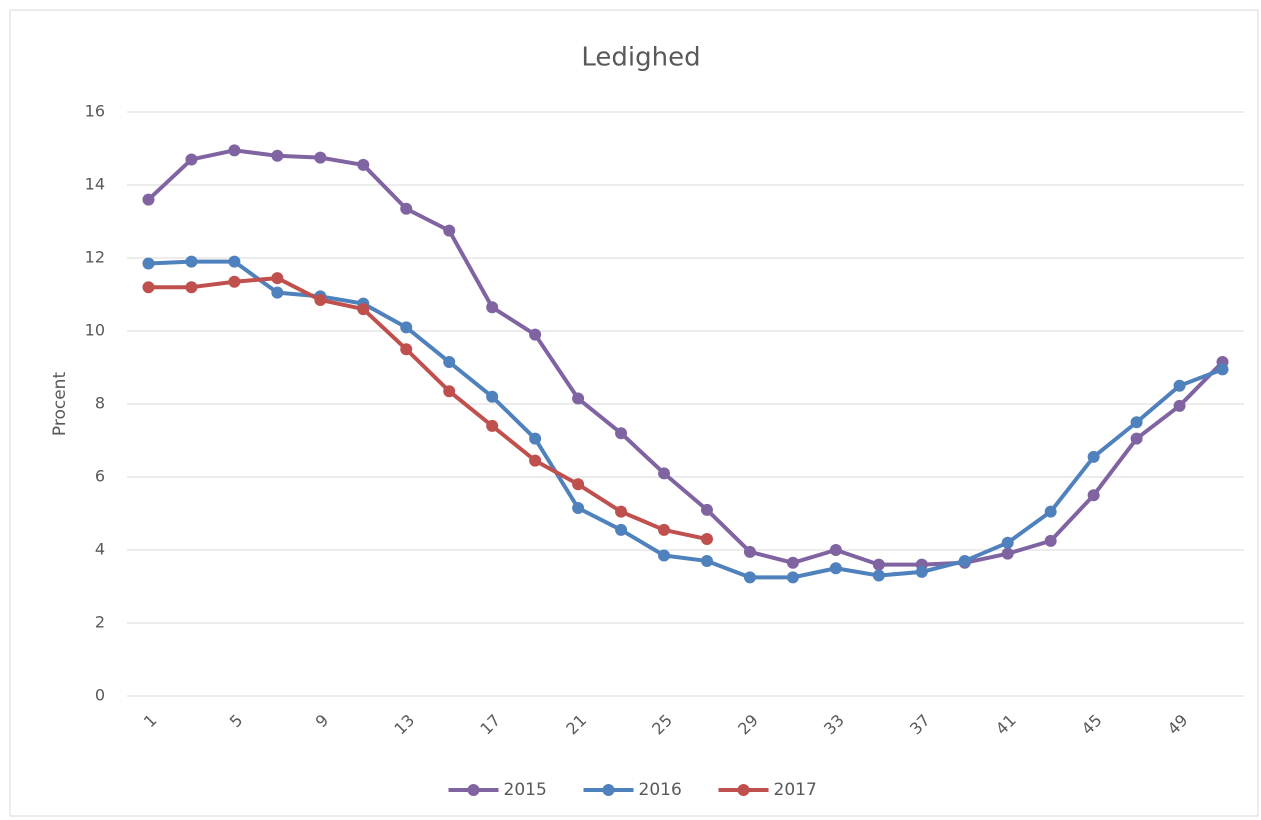  Describe the element at coordinates (640, 58) in the screenshot. I see `chart-title: Ledighed` at that location.